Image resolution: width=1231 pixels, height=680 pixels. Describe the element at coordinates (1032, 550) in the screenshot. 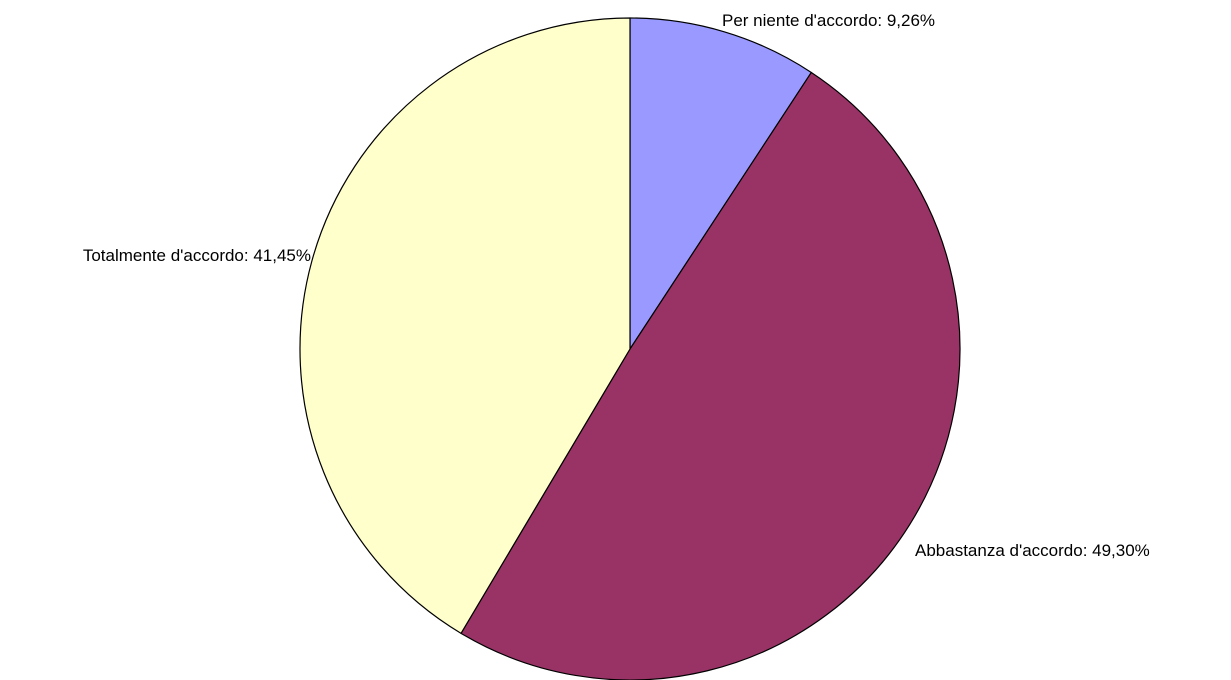

I see `pie-label-abbastanza-d-accordo: Abbastanza d'accordo: 49,30%` at that location.